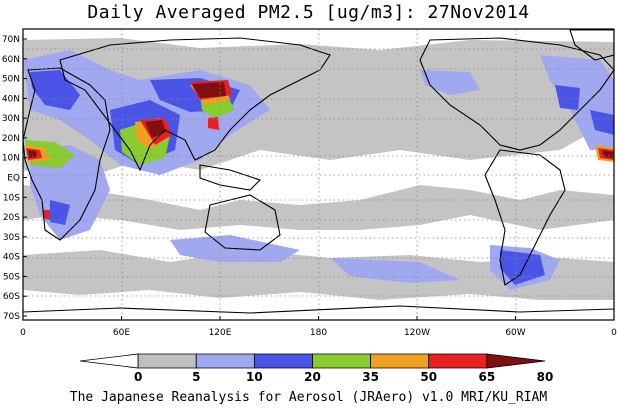 The image size is (617, 410). I want to click on legend-label: 0, so click(138, 377).